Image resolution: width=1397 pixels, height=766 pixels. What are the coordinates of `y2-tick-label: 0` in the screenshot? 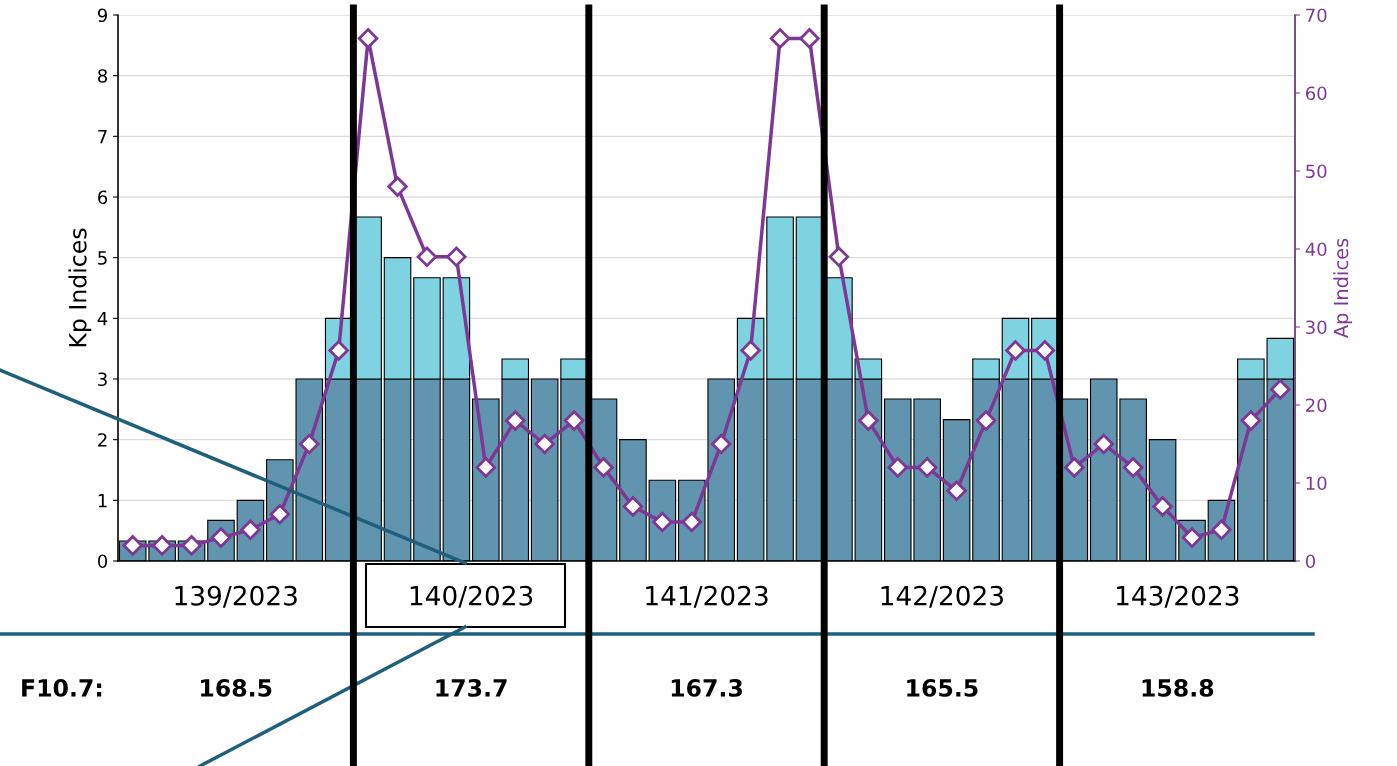 It's located at (1310, 561).